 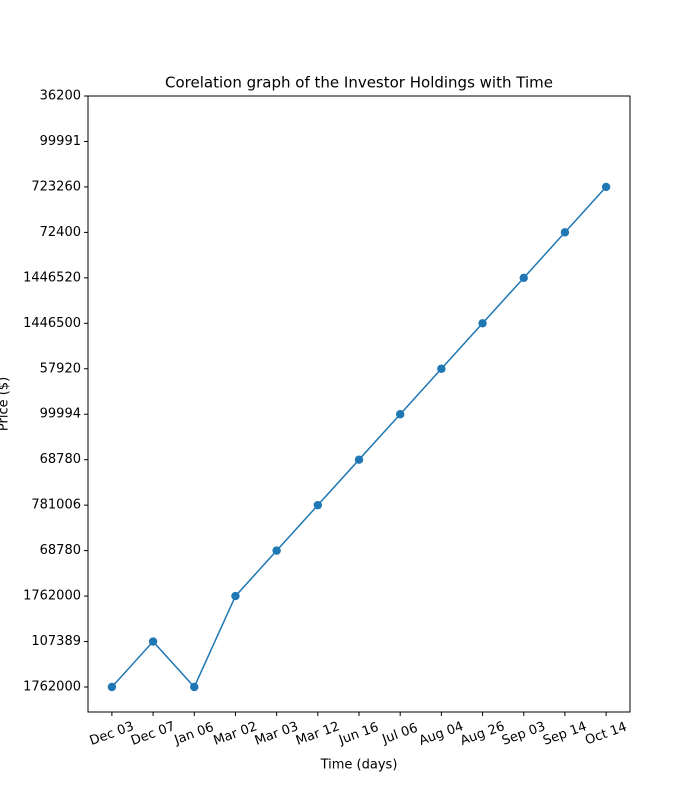 What do you see at coordinates (6, 404) in the screenshot?
I see `y-axis-label: Price ($)` at bounding box center [6, 404].